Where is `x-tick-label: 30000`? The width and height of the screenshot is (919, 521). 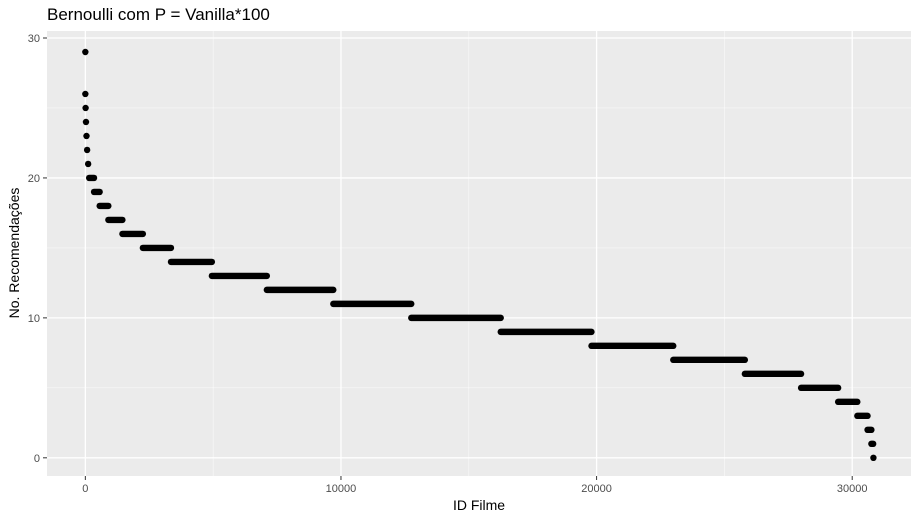
x-tick-label: 30000 is located at coordinates (852, 489).